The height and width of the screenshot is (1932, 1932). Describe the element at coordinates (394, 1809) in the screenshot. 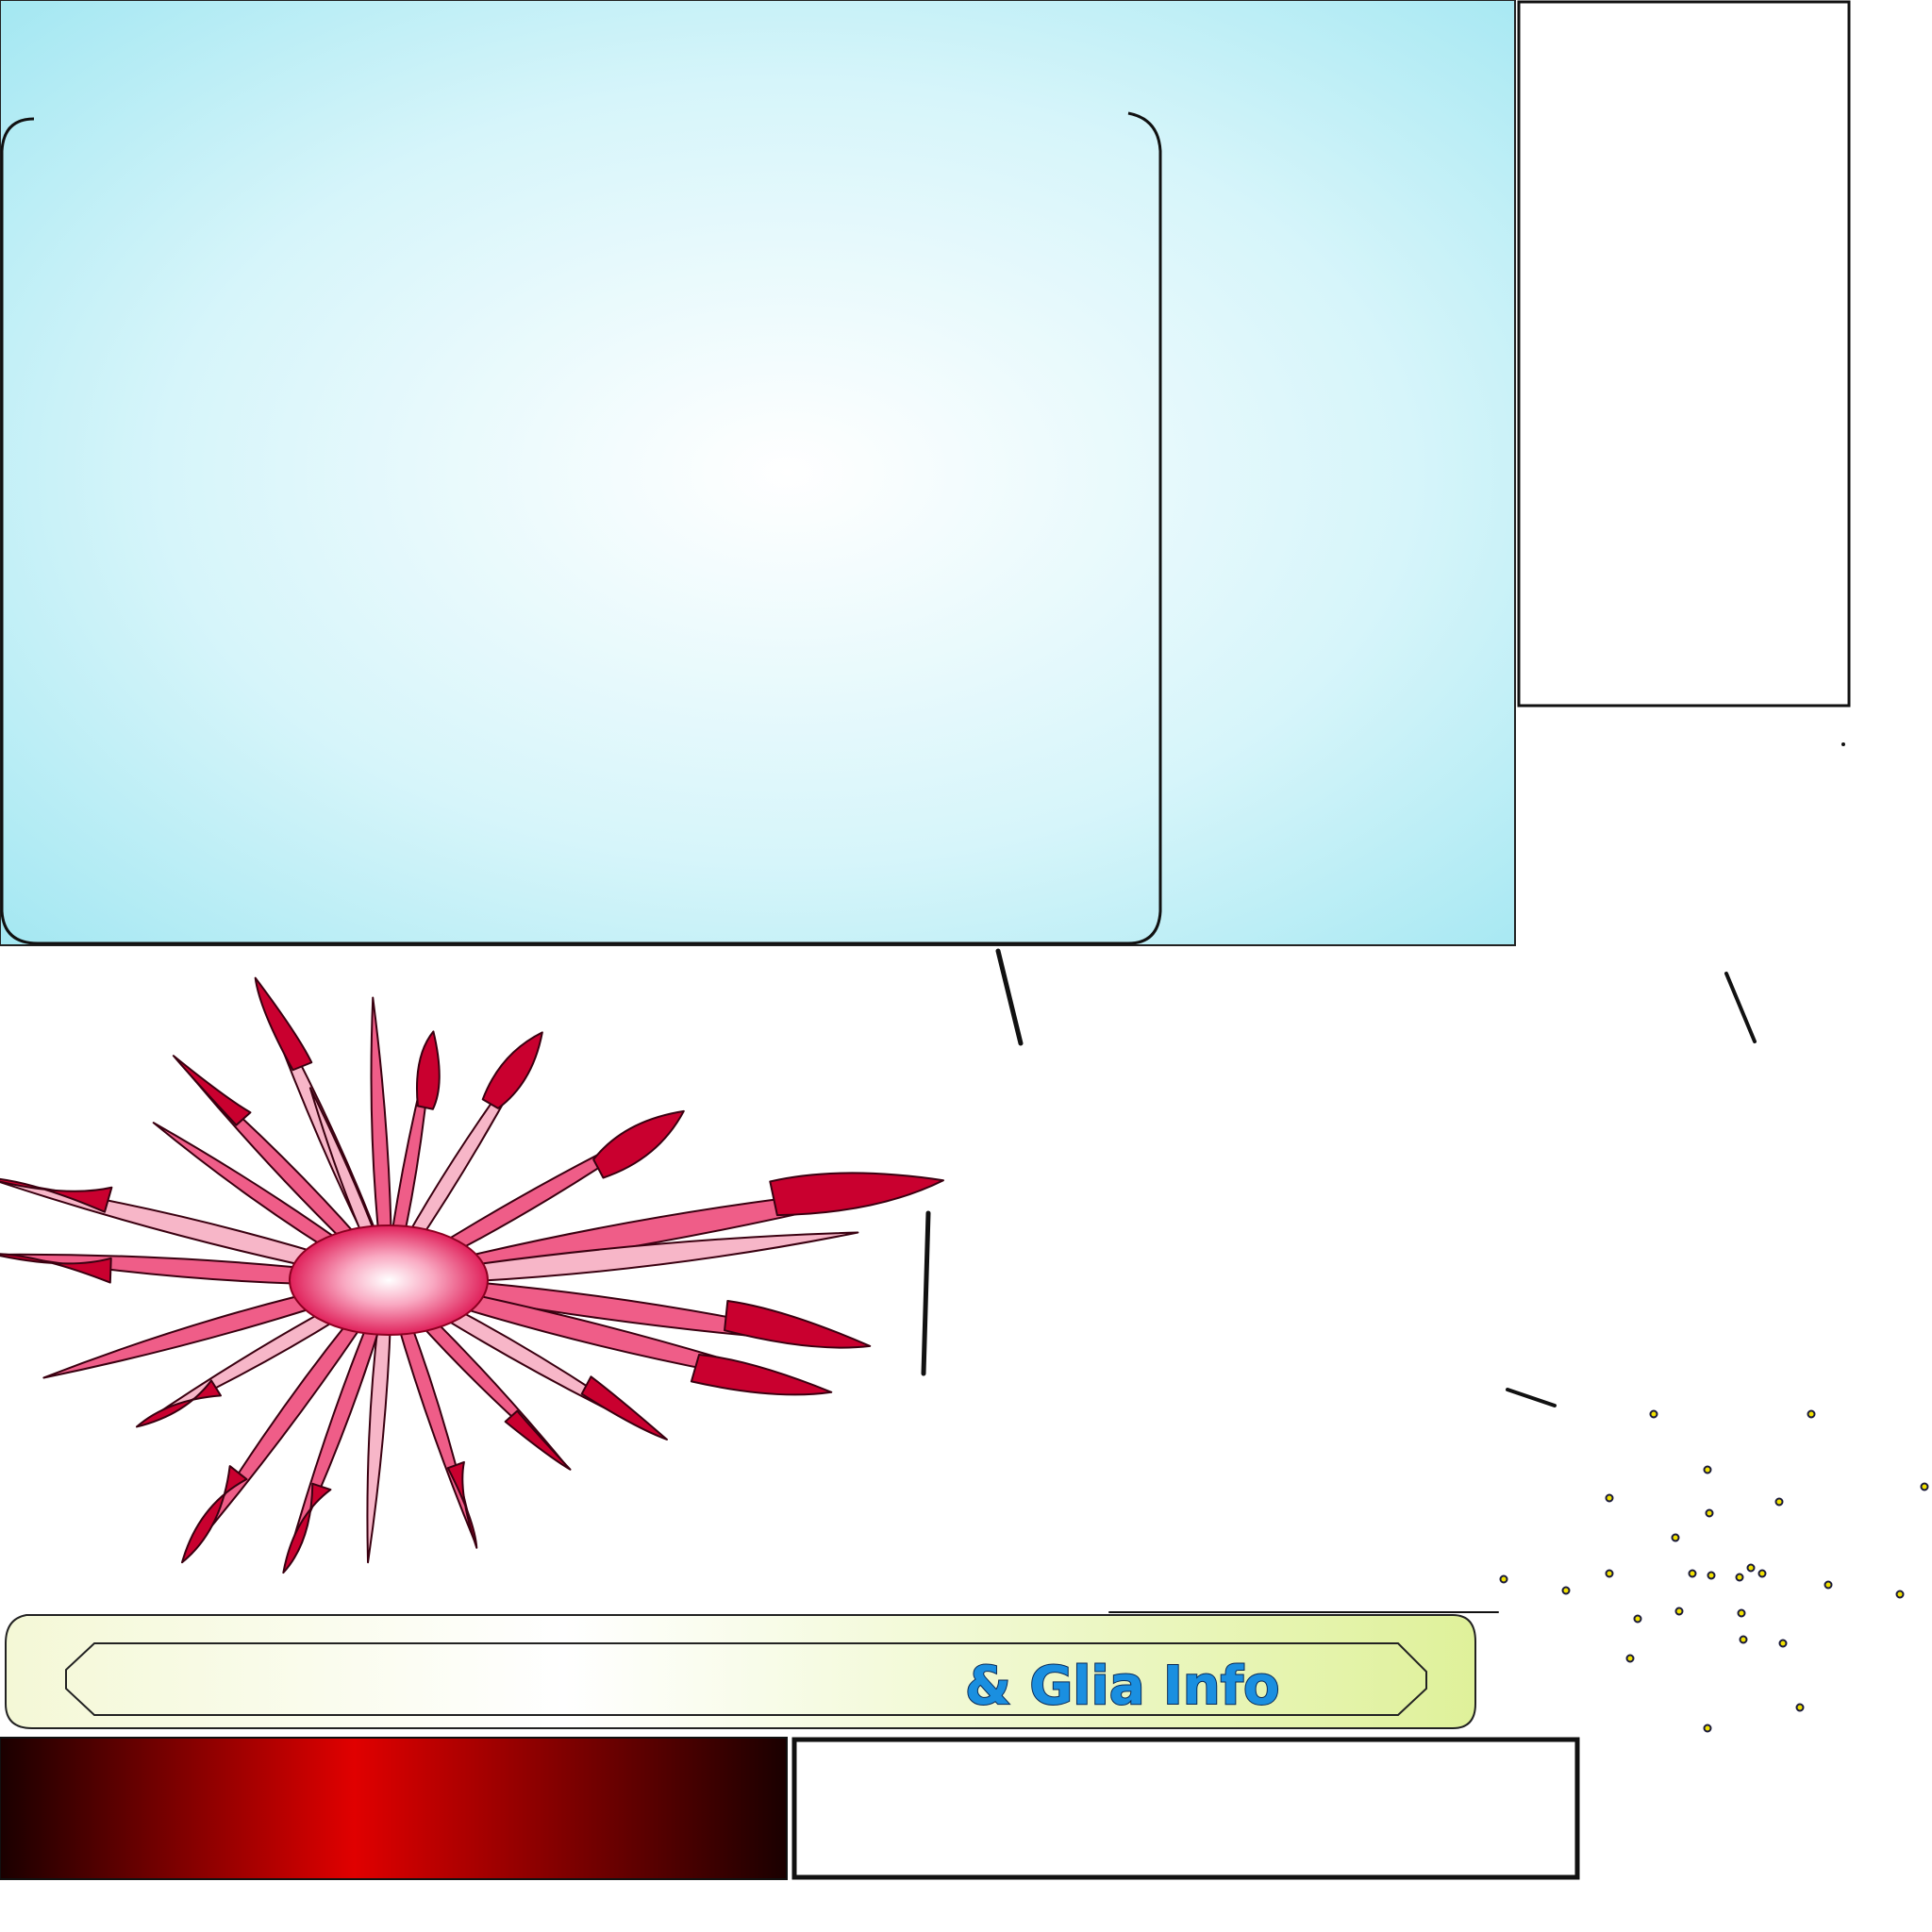

I see `red-gradient-bar` at that location.